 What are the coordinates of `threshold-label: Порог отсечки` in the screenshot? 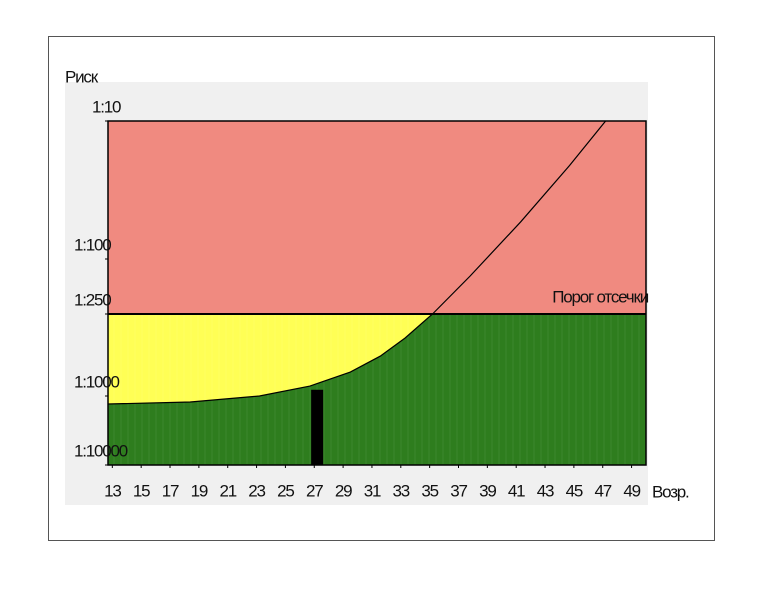 It's located at (600, 296).